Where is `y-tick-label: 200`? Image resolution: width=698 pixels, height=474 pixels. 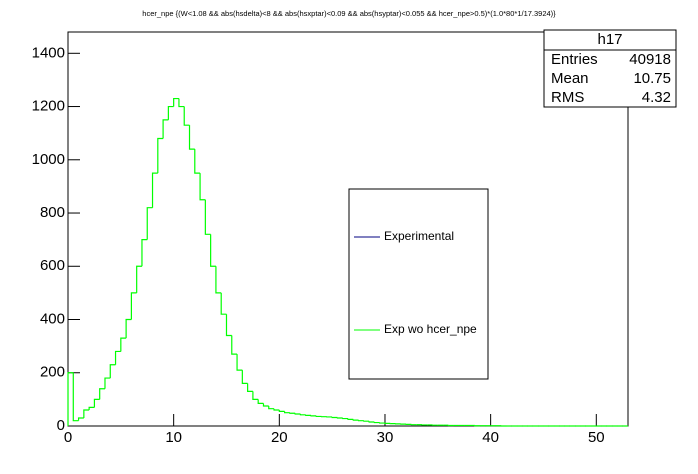 y-tick-label: 200 is located at coordinates (52, 372).